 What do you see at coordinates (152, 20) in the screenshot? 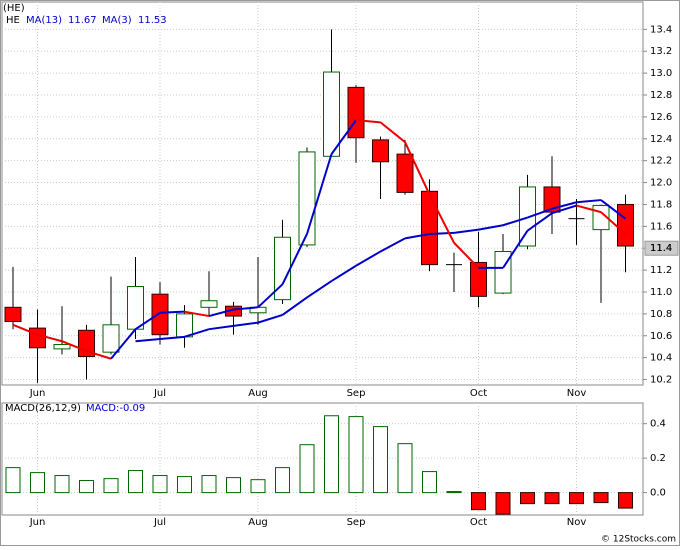
I see `legend-ma3-value: 11.53` at bounding box center [152, 20].